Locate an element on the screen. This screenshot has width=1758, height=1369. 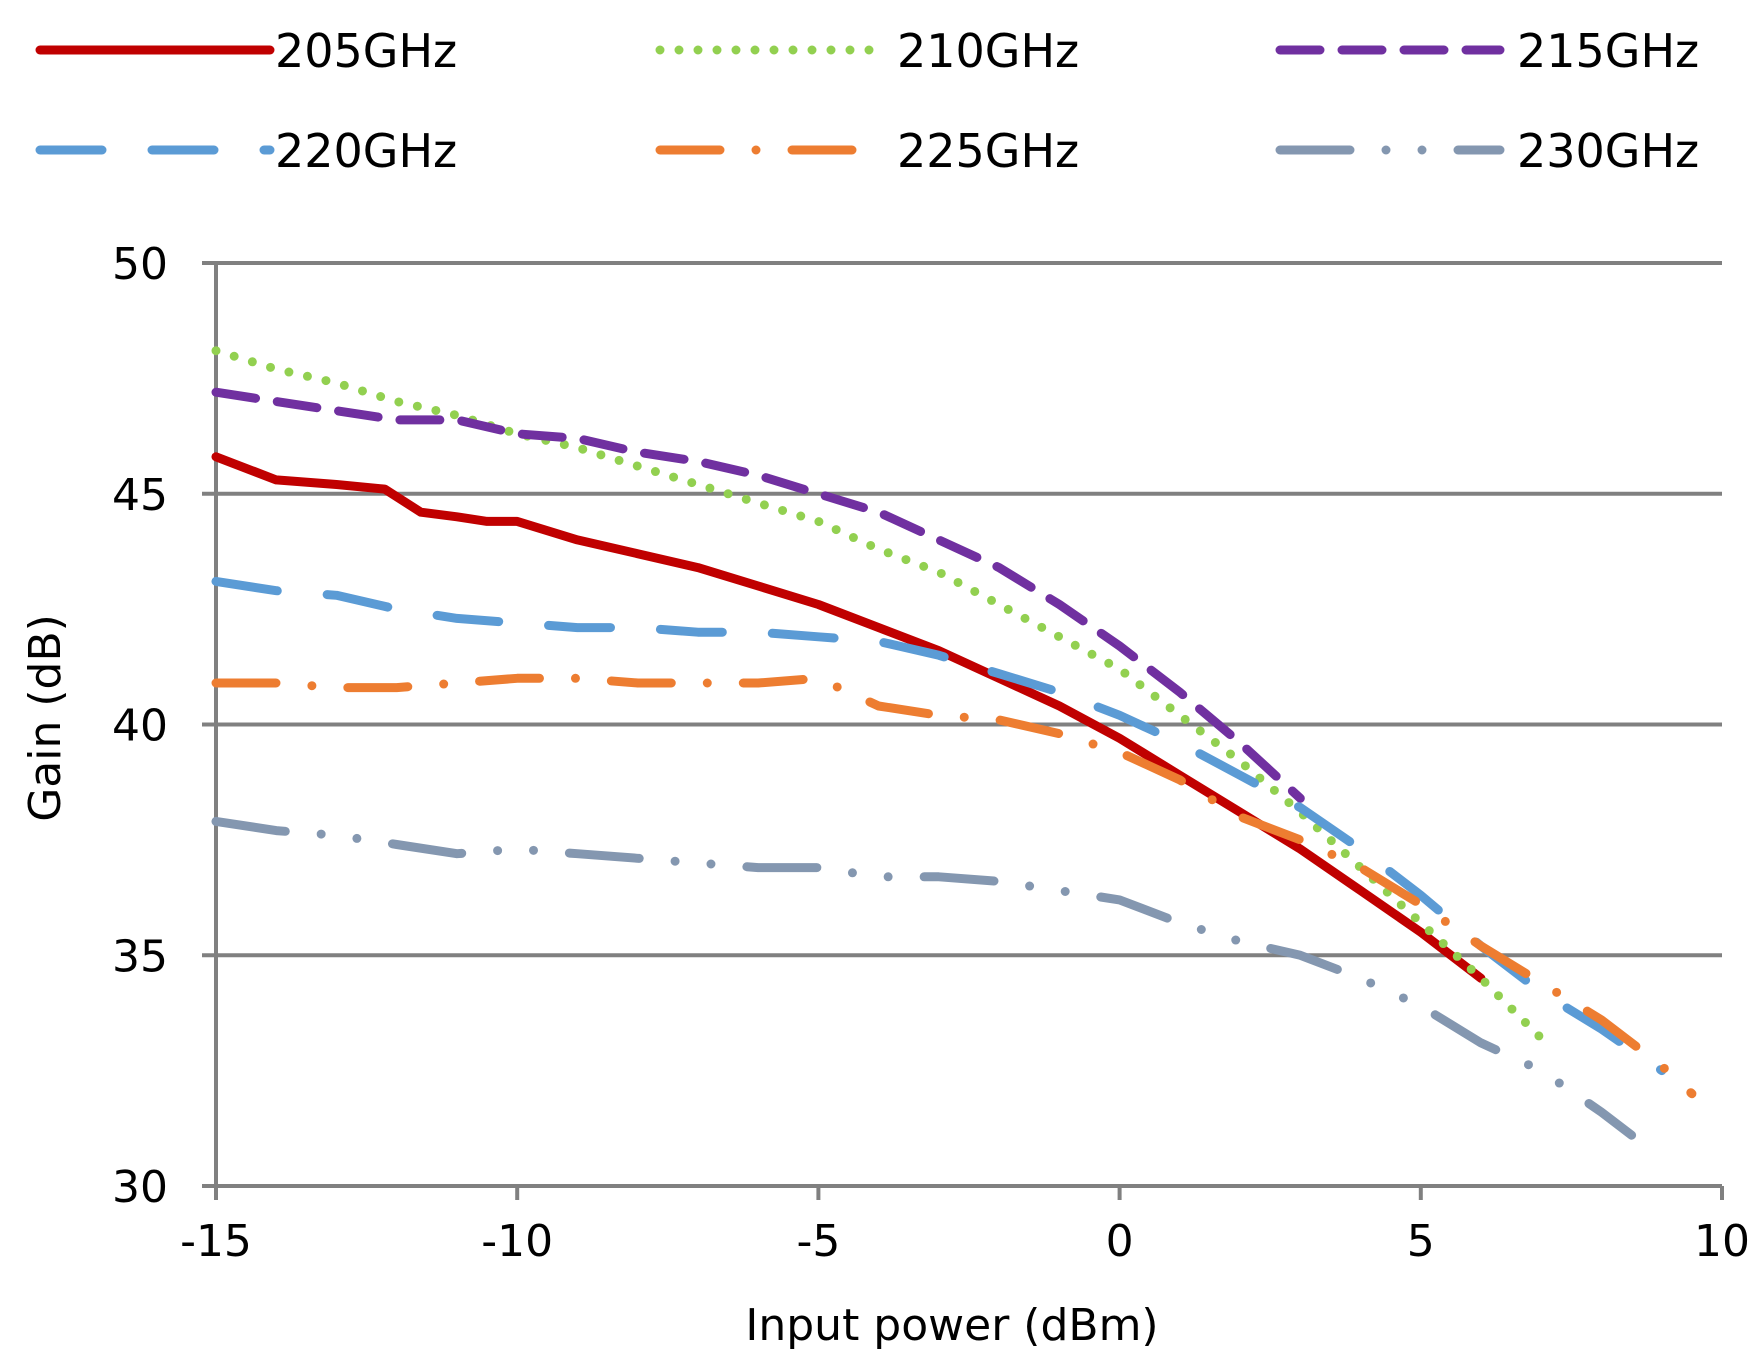
y-tick-label: 40 is located at coordinates (140, 726).